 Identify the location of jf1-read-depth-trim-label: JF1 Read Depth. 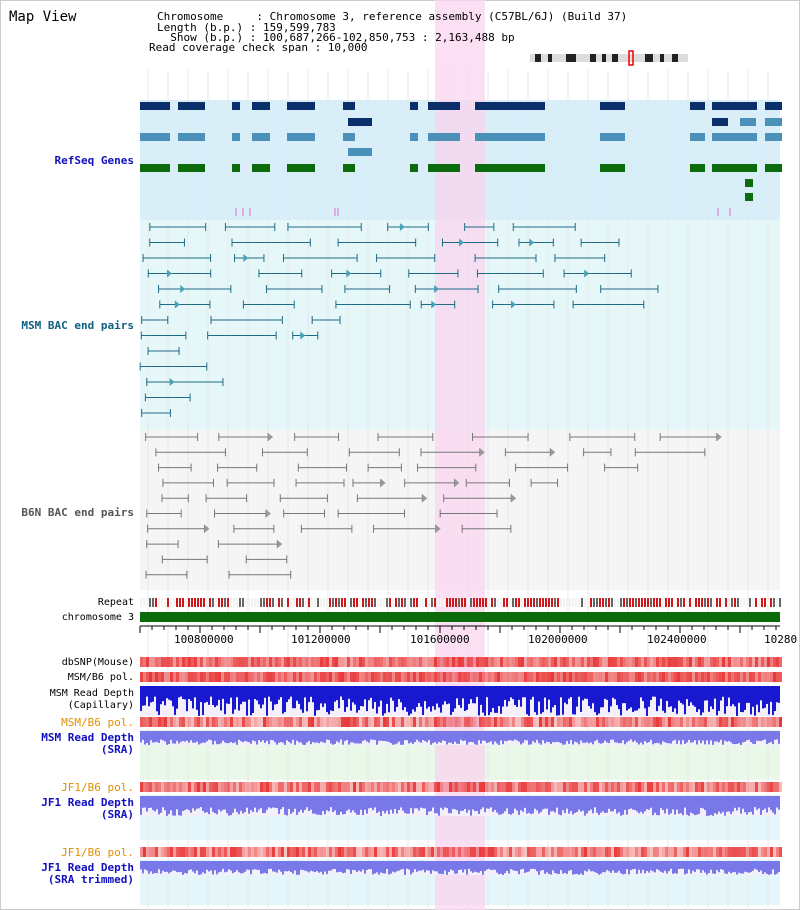
(87, 867).